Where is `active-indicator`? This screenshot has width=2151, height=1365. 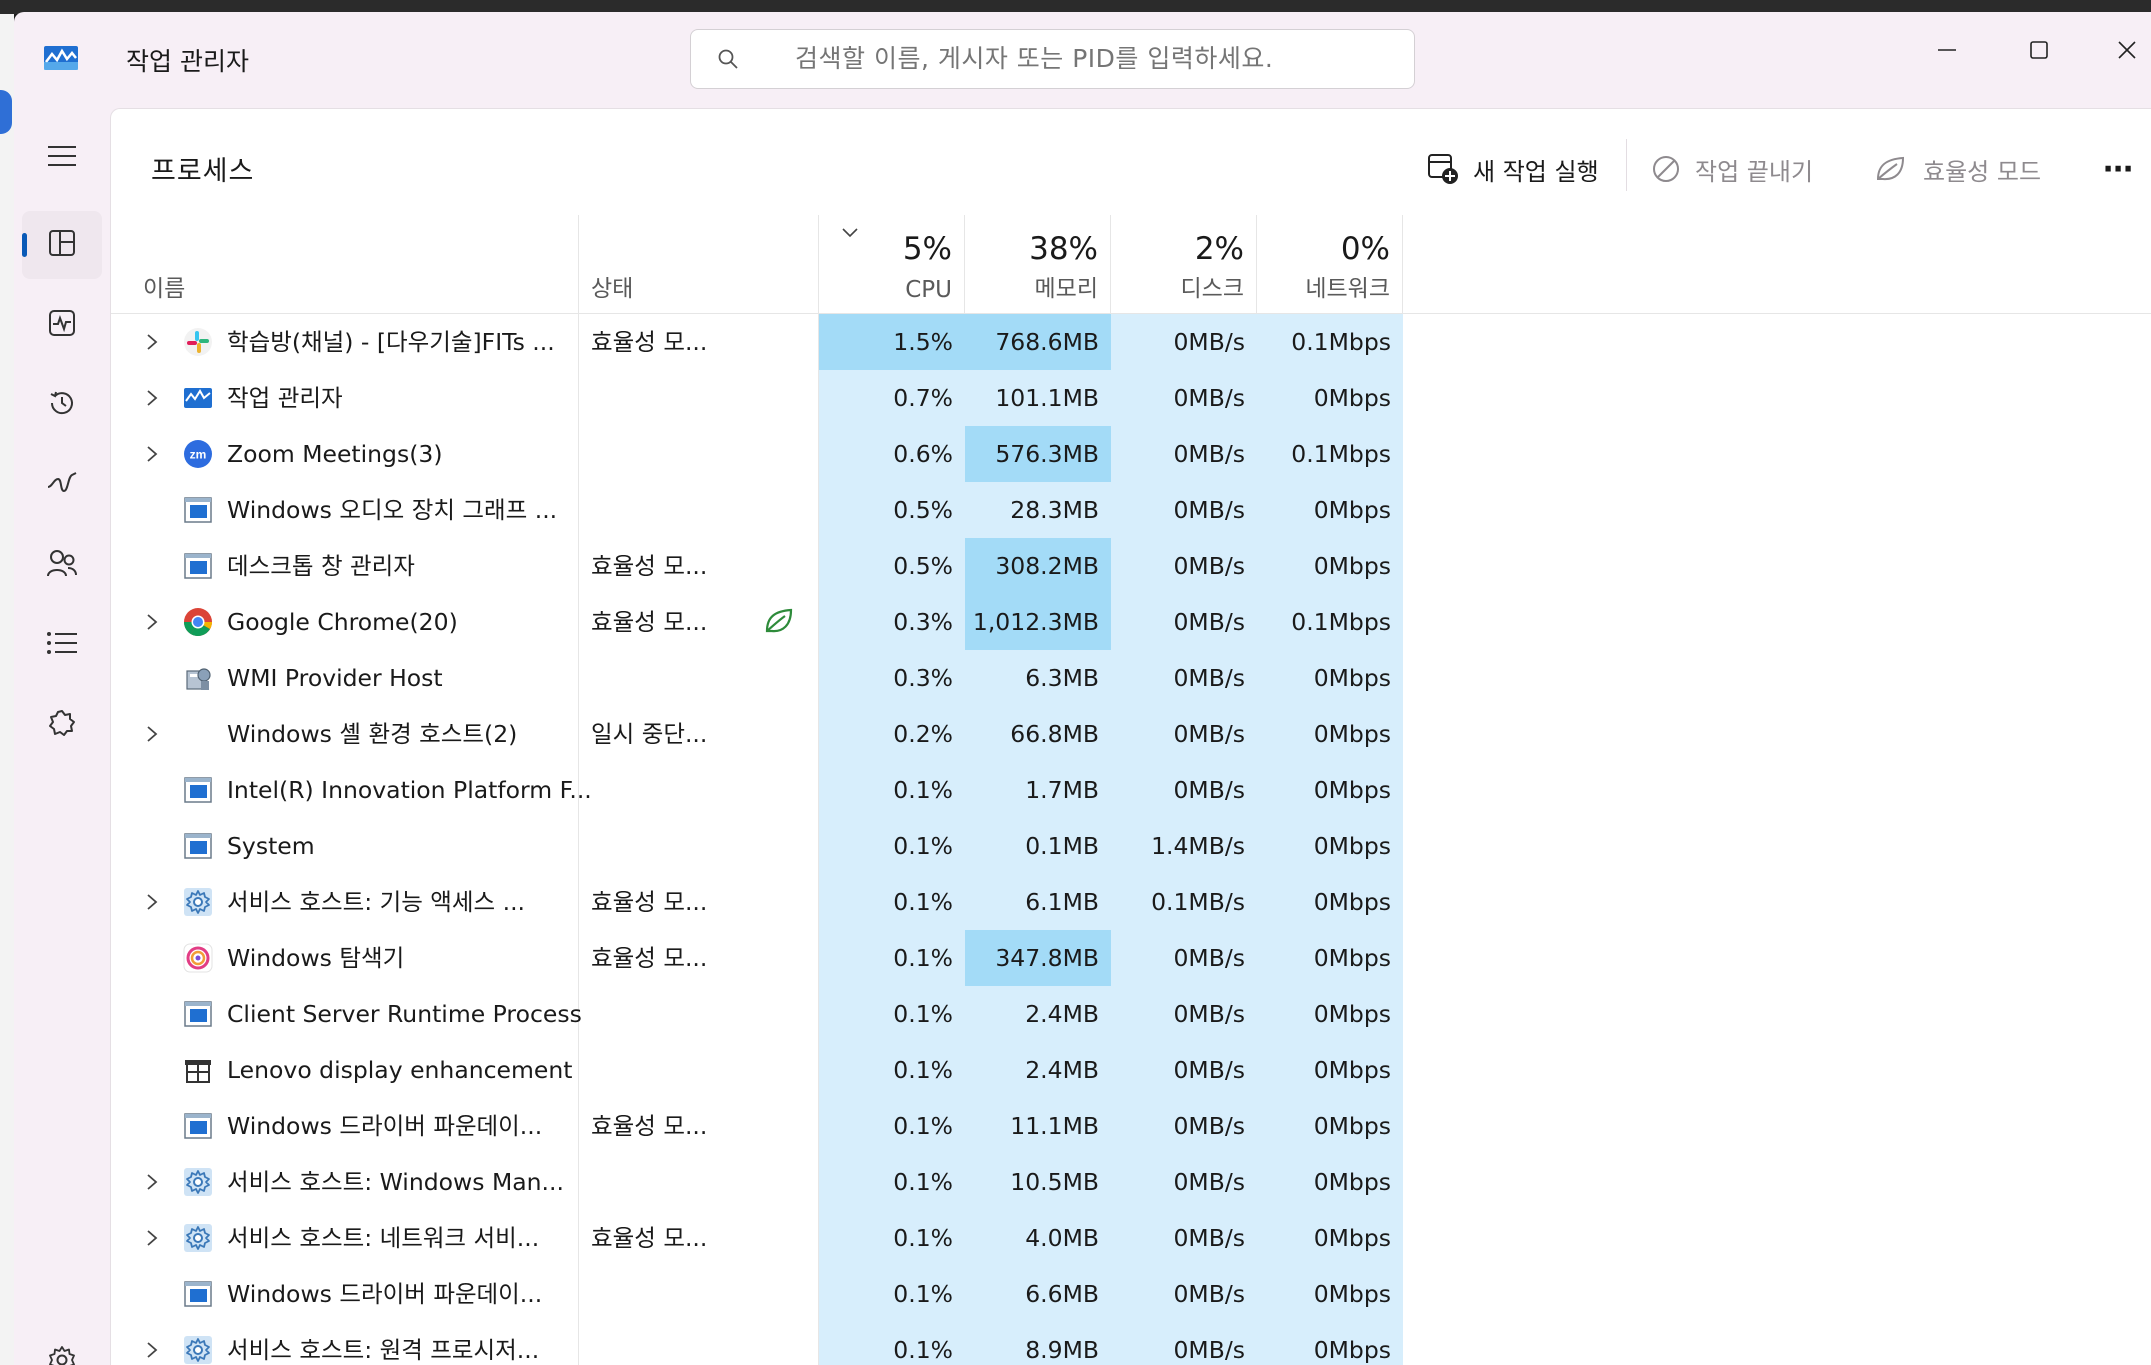 active-indicator is located at coordinates (24, 245).